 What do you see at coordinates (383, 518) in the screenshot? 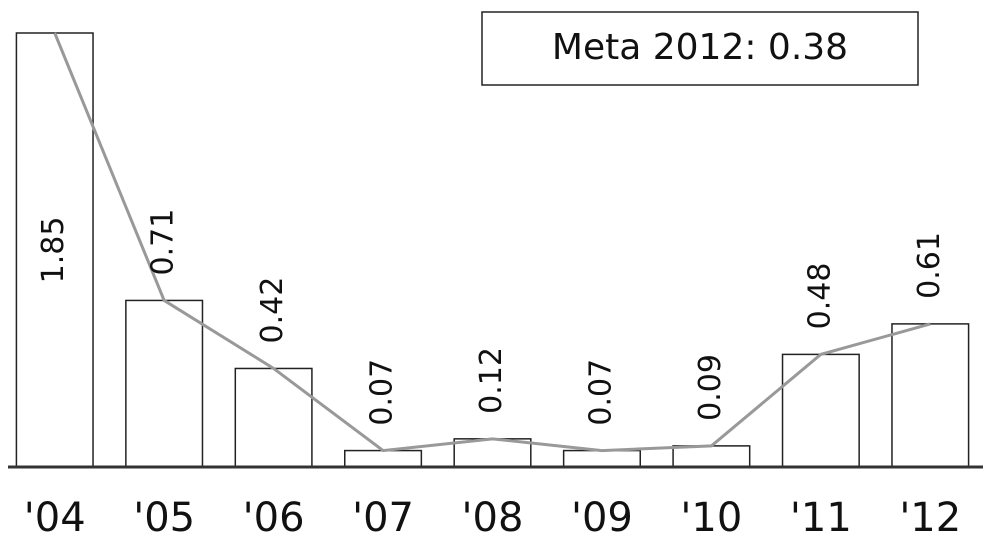
I see `x-tick-label: '07` at bounding box center [383, 518].